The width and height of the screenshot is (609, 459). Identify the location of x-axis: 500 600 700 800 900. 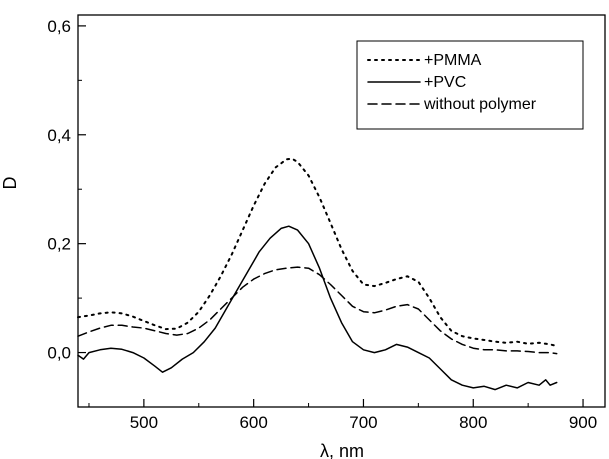
(342, 415).